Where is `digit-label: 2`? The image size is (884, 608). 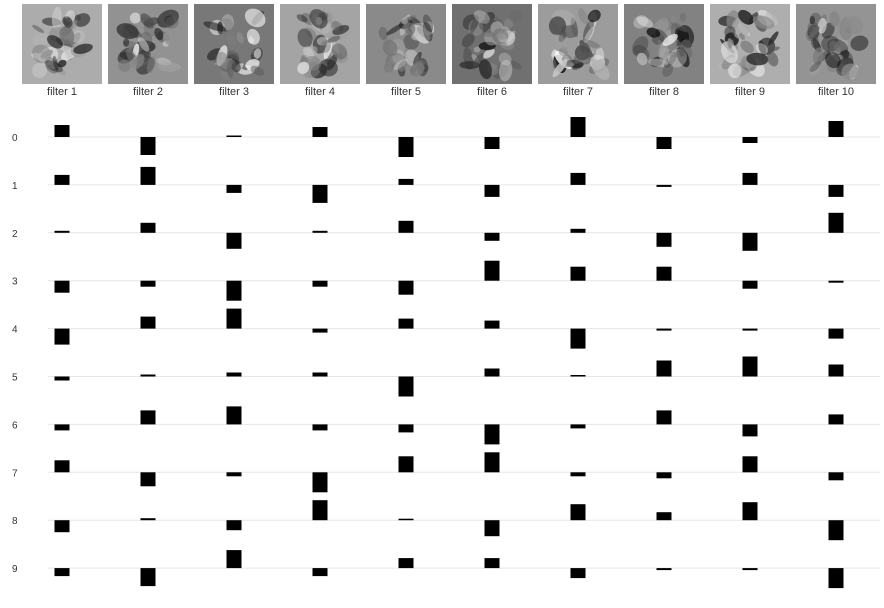
digit-label: 2 is located at coordinates (15, 234).